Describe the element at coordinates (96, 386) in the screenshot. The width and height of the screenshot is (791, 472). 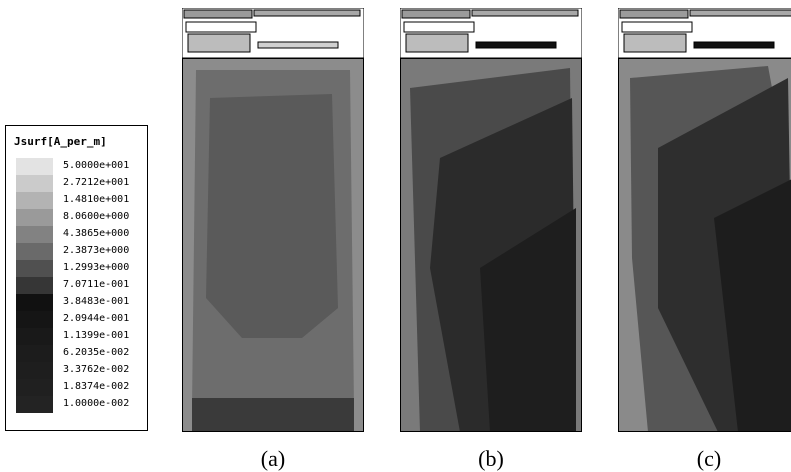
I see `legend-label: 1.8374e-002` at that location.